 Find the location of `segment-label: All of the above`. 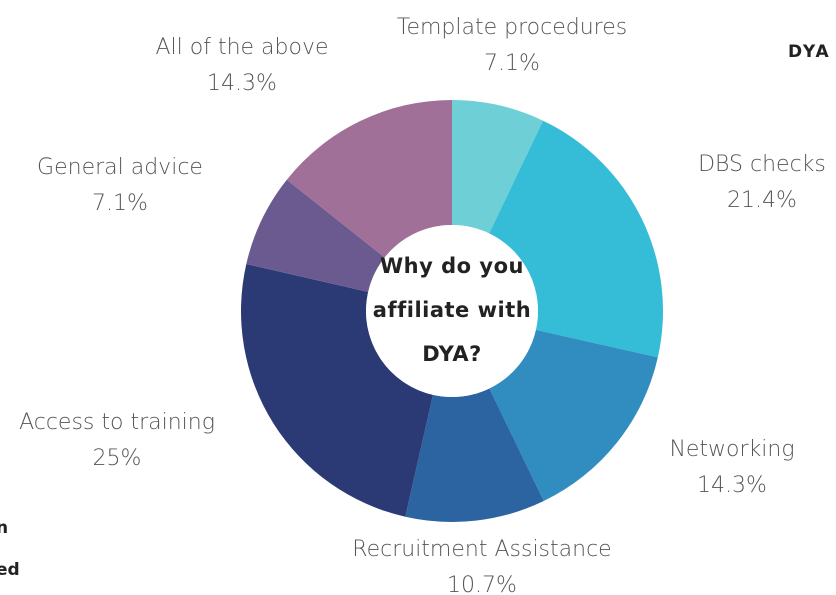

segment-label: All of the above is located at coordinates (241, 47).